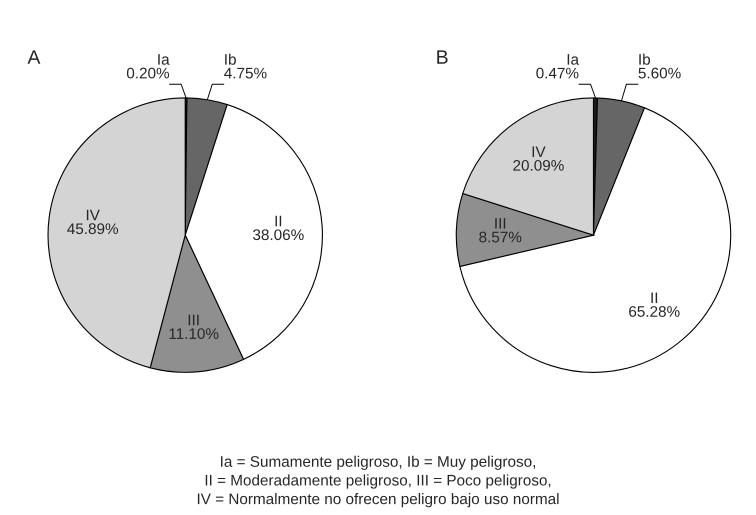 This screenshot has height=515, width=756. I want to click on data-label: 0.20%, so click(148, 73).